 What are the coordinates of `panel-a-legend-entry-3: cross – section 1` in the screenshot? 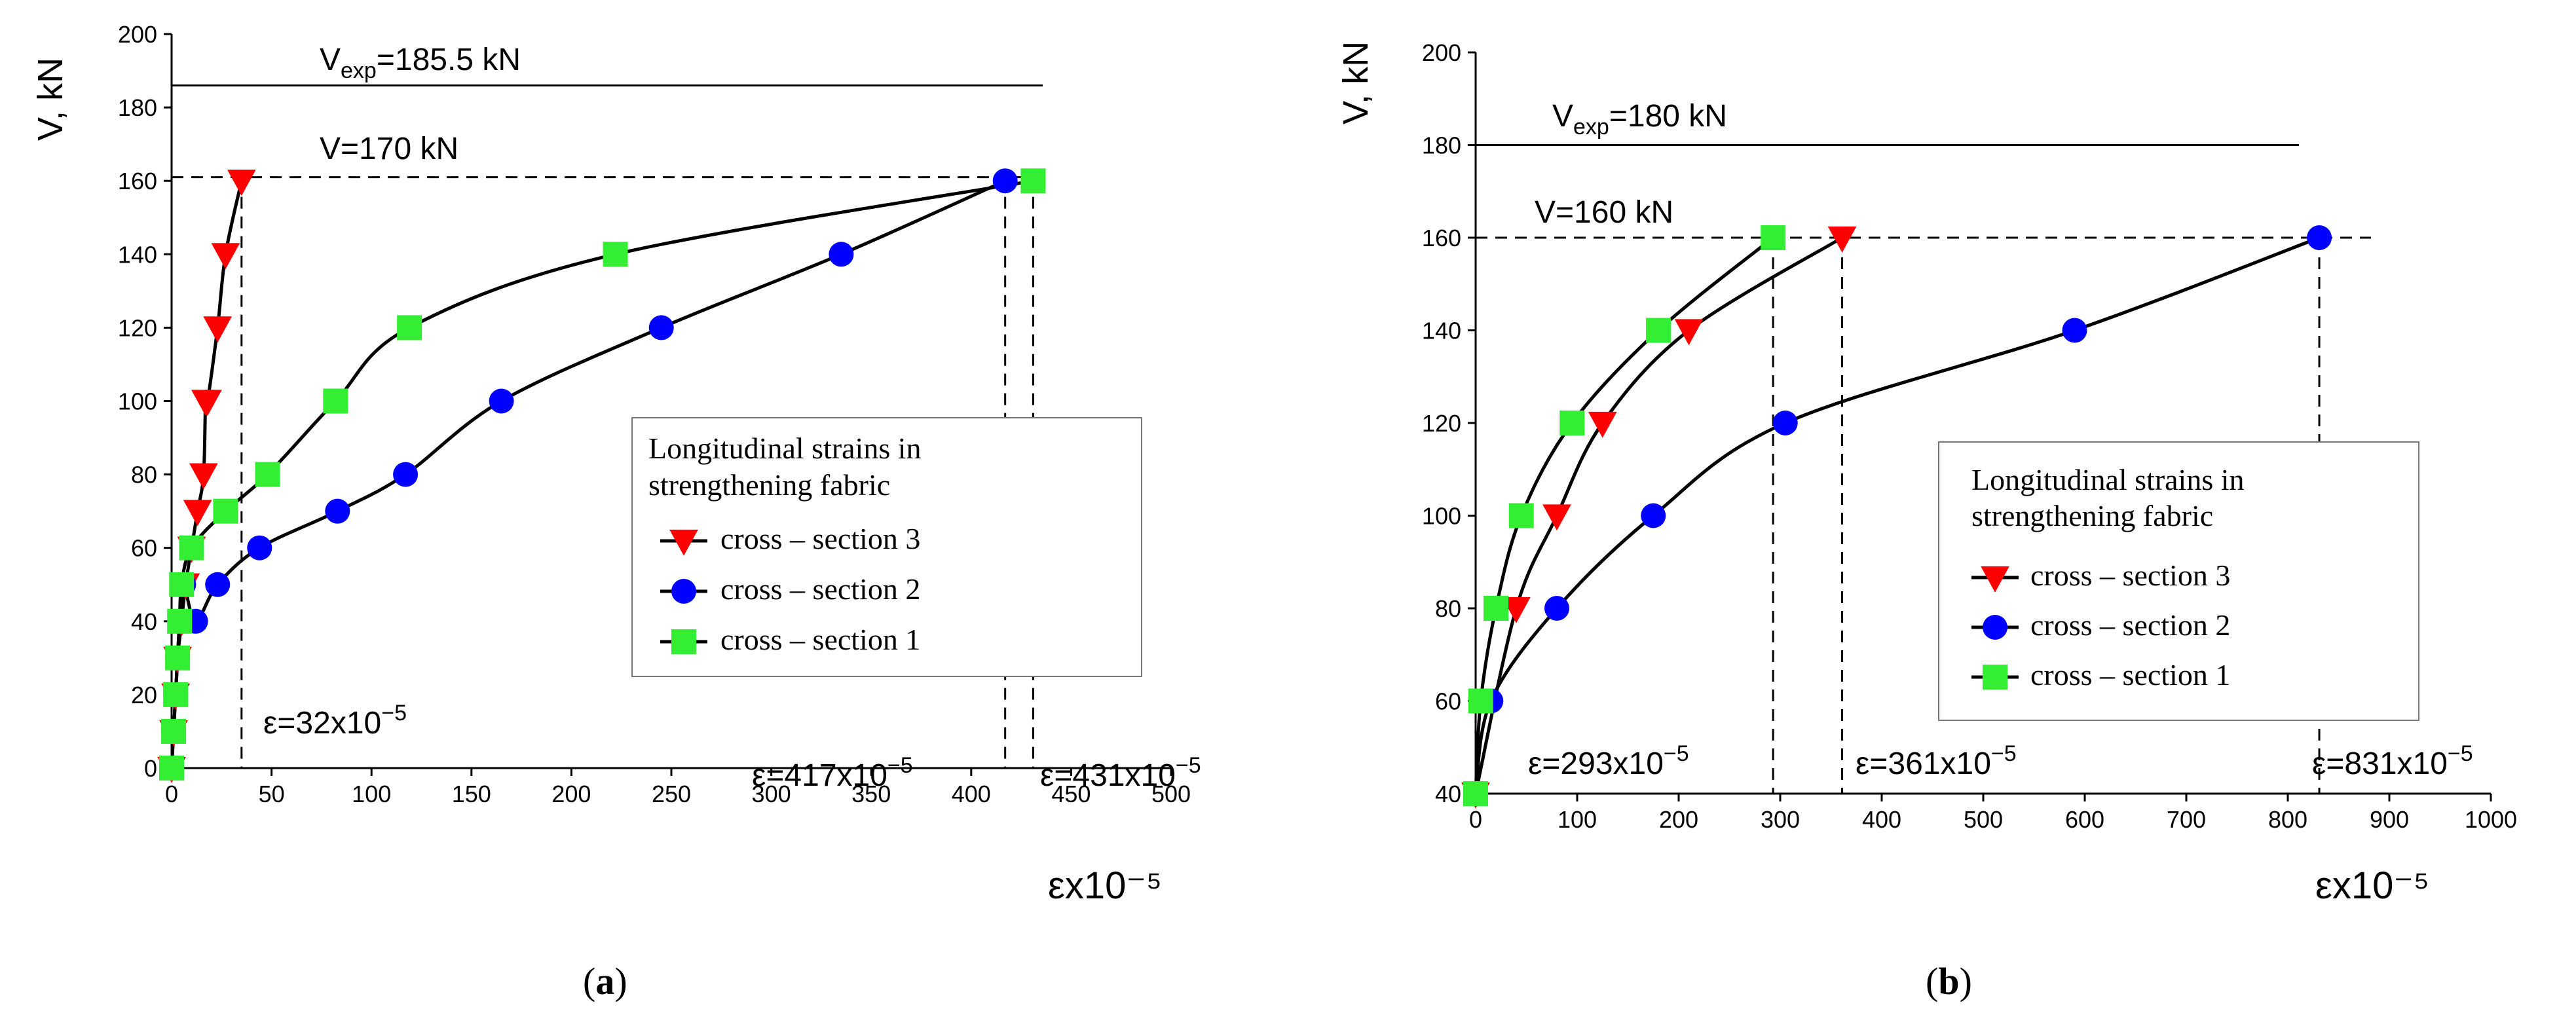 It's located at (820, 639).